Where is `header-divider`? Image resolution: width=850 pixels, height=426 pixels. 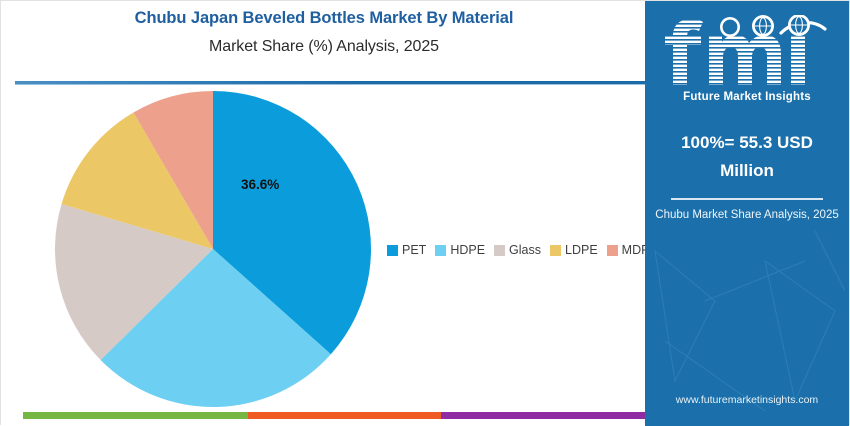 header-divider is located at coordinates (331, 82).